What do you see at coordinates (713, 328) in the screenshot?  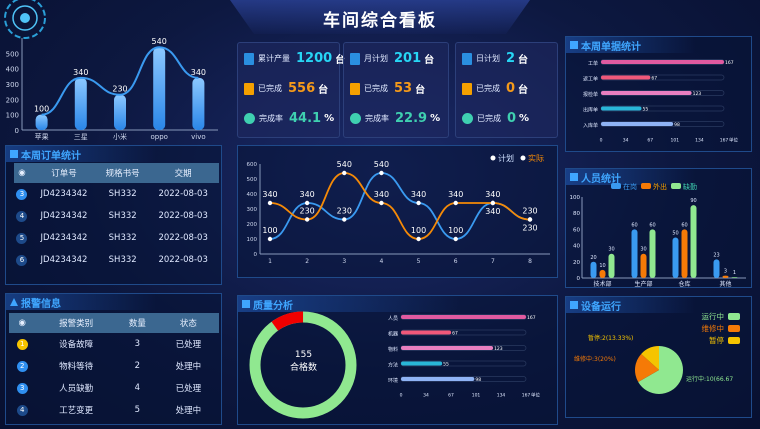 I see `legend-label: 维修中` at bounding box center [713, 328].